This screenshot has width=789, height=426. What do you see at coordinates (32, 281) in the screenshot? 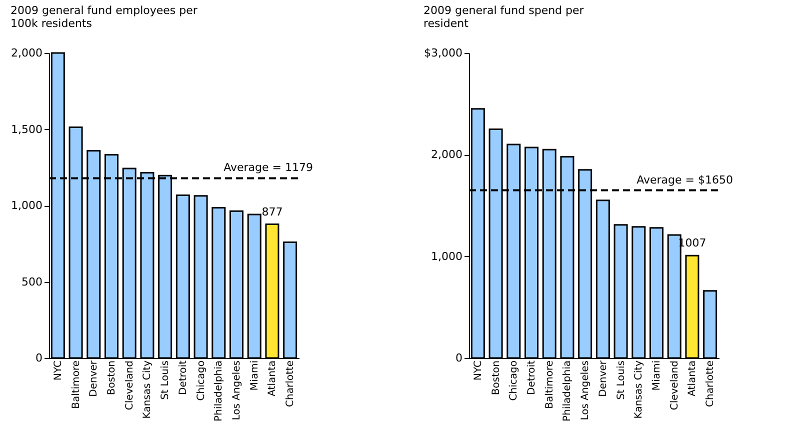
I see `y-tick-label: 500` at bounding box center [32, 281].